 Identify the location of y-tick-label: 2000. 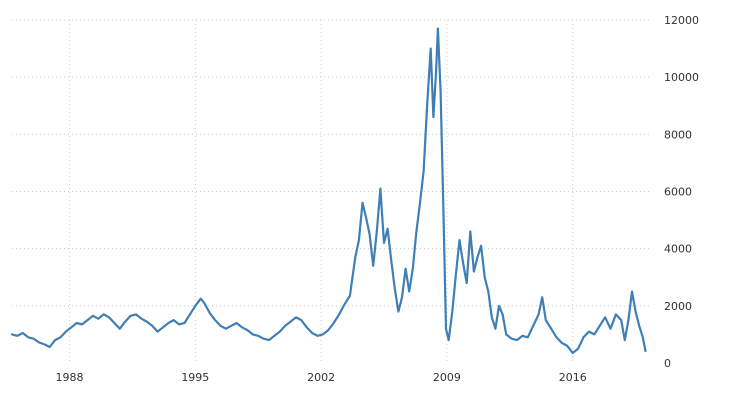
(678, 306).